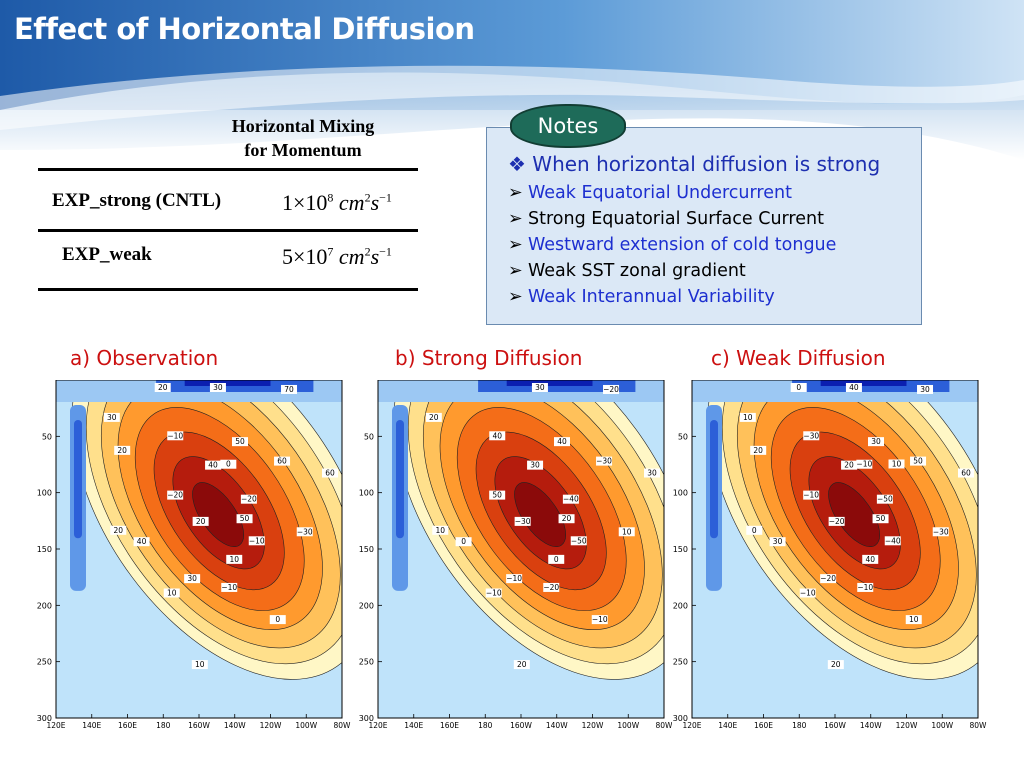  I want to click on contour-label: −20, so click(837, 521).